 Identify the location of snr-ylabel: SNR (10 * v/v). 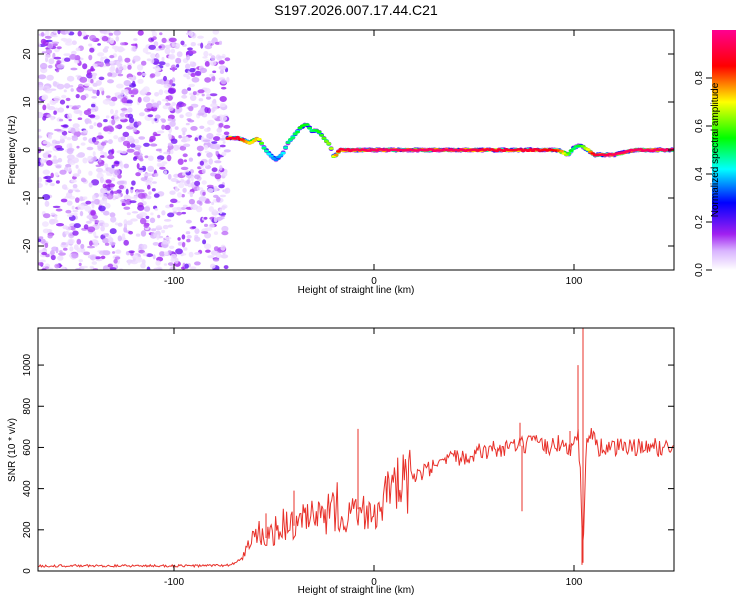
(12, 450).